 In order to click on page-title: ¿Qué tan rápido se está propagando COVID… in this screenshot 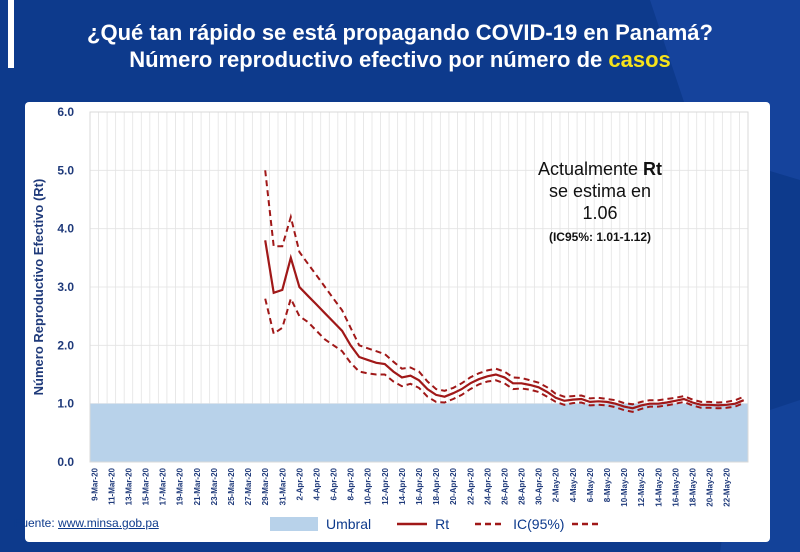, I will do `click(400, 32)`.